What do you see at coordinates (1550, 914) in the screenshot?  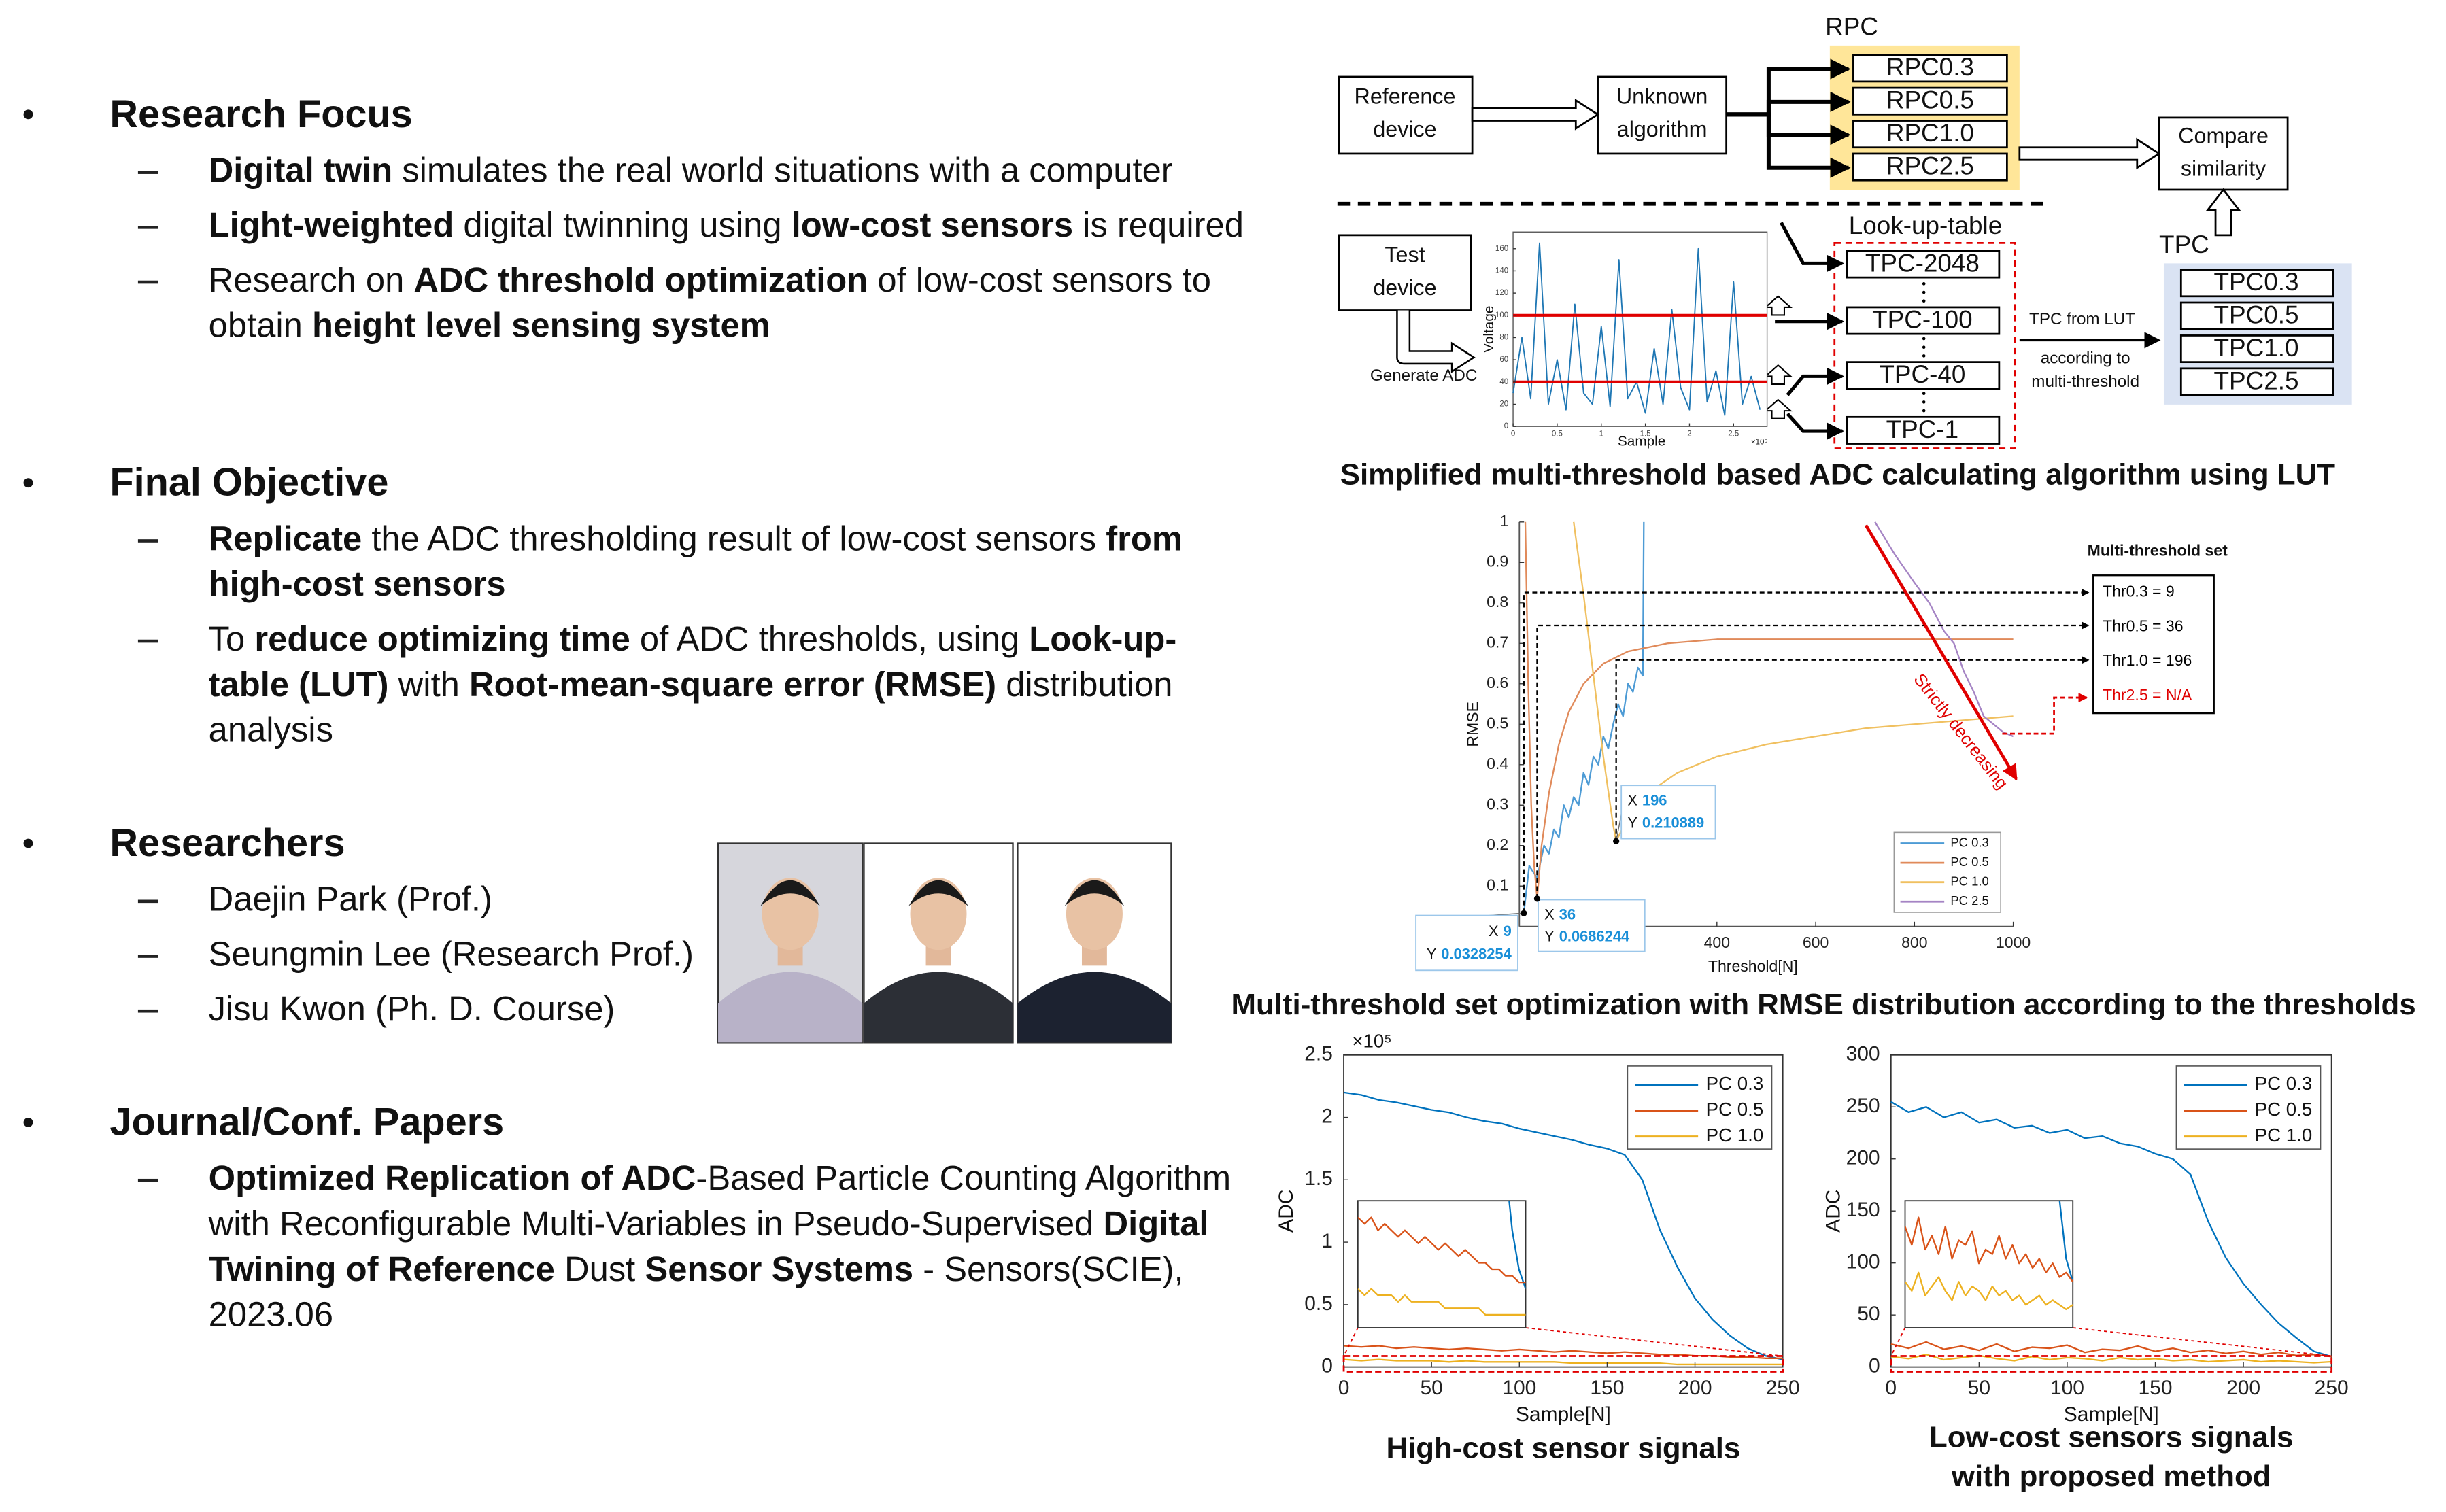 I see `datatip-key: X` at bounding box center [1550, 914].